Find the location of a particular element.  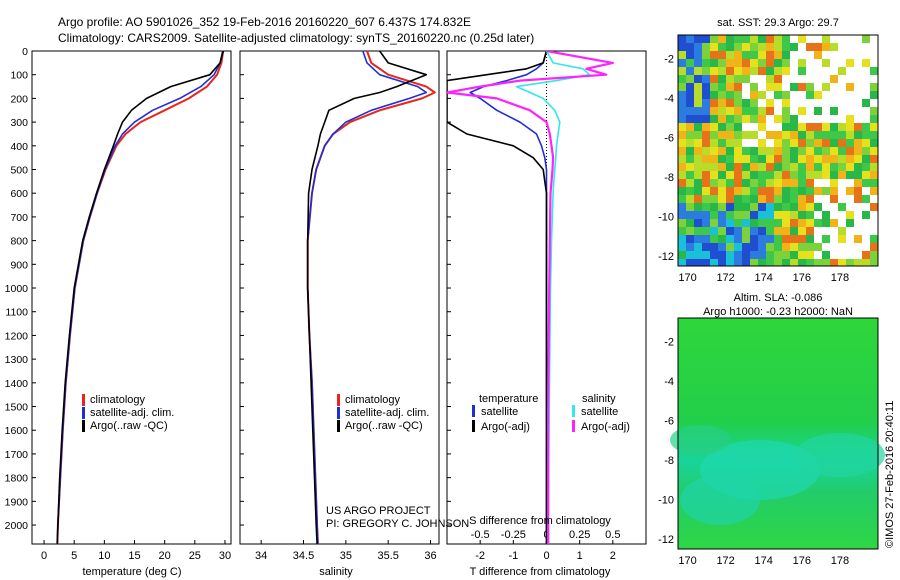

s-difference-axis-label: S difference from climatology is located at coordinates (540, 521).